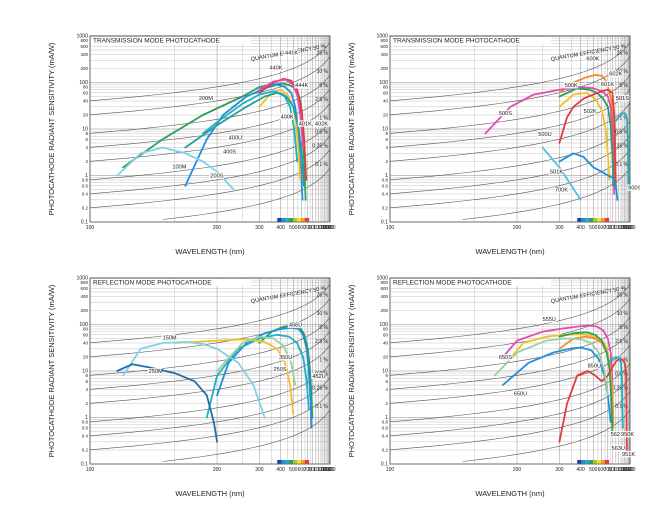 The height and width of the screenshot is (515, 662). Describe the element at coordinates (382, 279) in the screenshot. I see `y-tick-label: 1000` at that location.